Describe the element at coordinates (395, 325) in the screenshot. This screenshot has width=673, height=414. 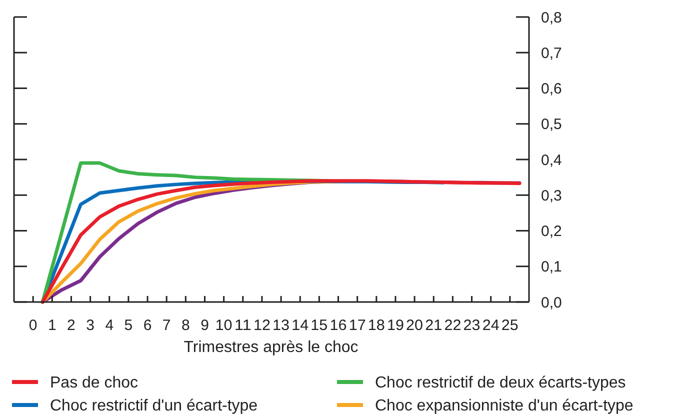
I see `x-tick-label: 19` at that location.